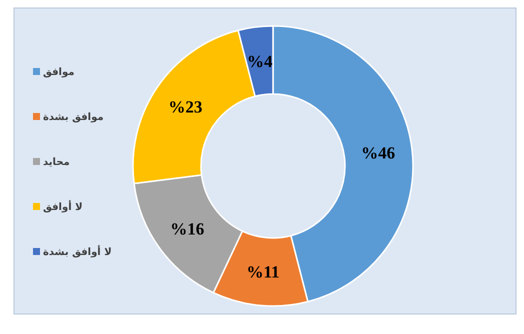  I want to click on legend-label: محايد, so click(56, 162).